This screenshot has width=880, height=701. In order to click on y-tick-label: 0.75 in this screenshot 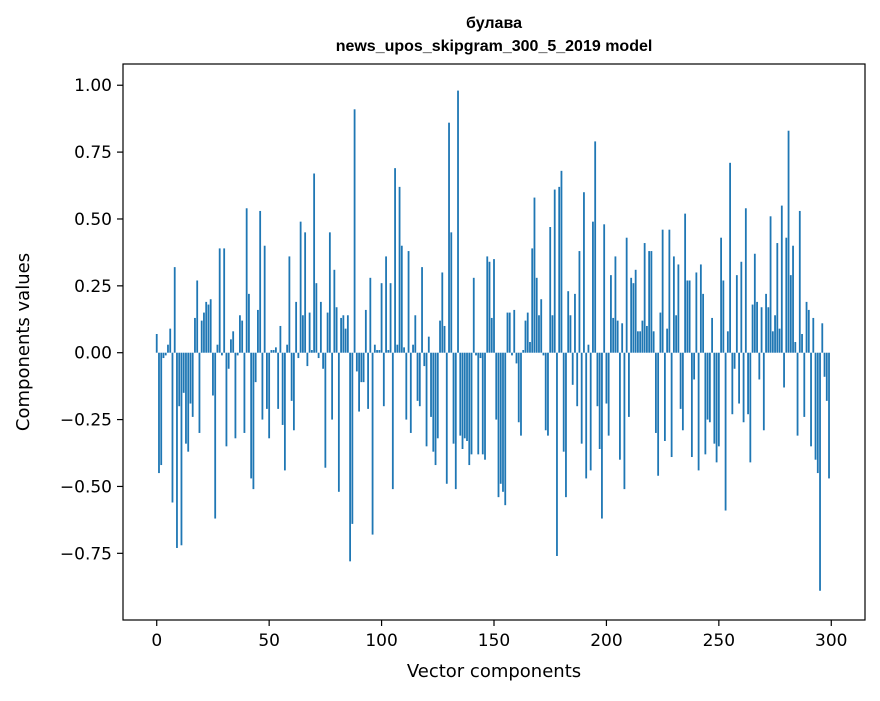, I will do `click(93, 153)`.